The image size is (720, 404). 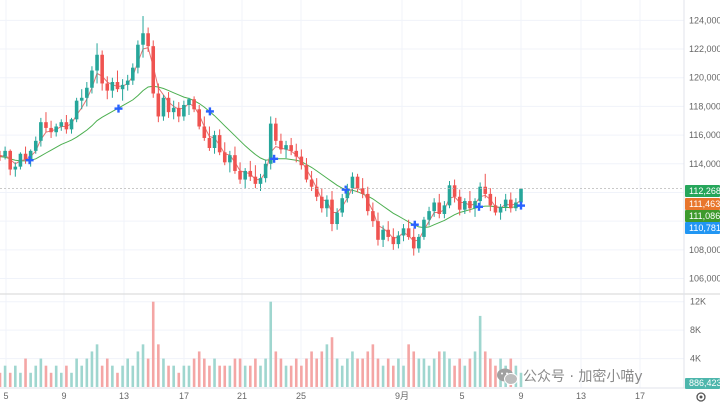 I want to click on settings-gear-icon, so click(x=701, y=397).